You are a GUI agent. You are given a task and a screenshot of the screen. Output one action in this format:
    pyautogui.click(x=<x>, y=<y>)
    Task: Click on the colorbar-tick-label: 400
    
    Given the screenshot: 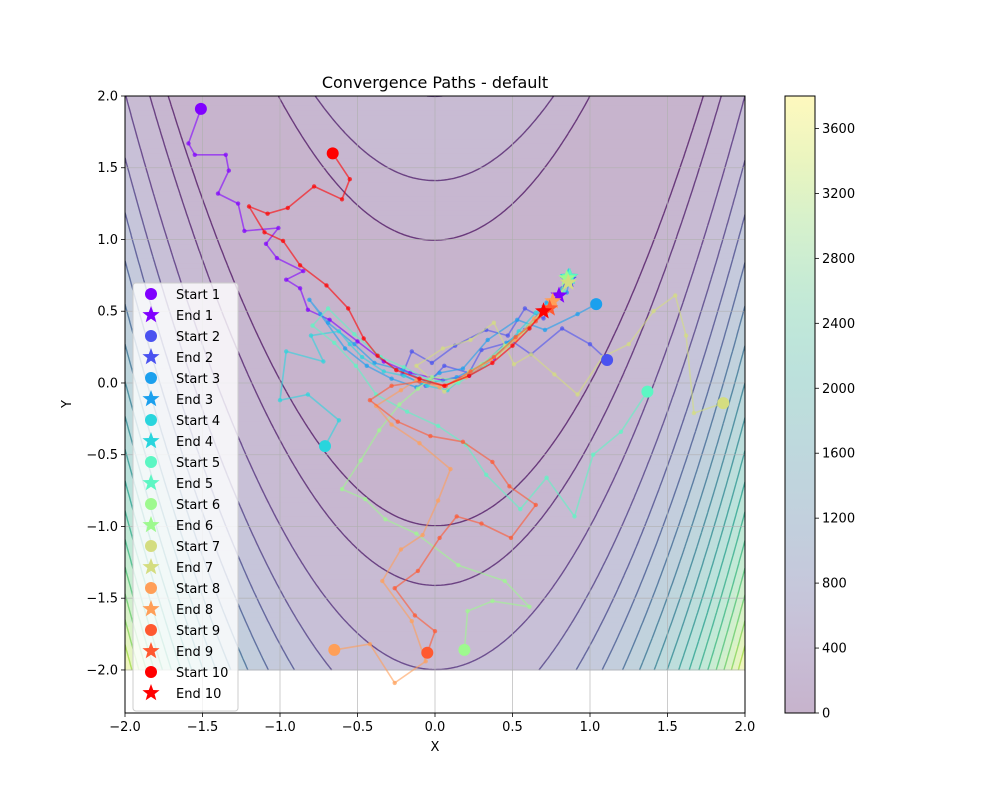 What is the action you would take?
    pyautogui.click(x=834, y=649)
    